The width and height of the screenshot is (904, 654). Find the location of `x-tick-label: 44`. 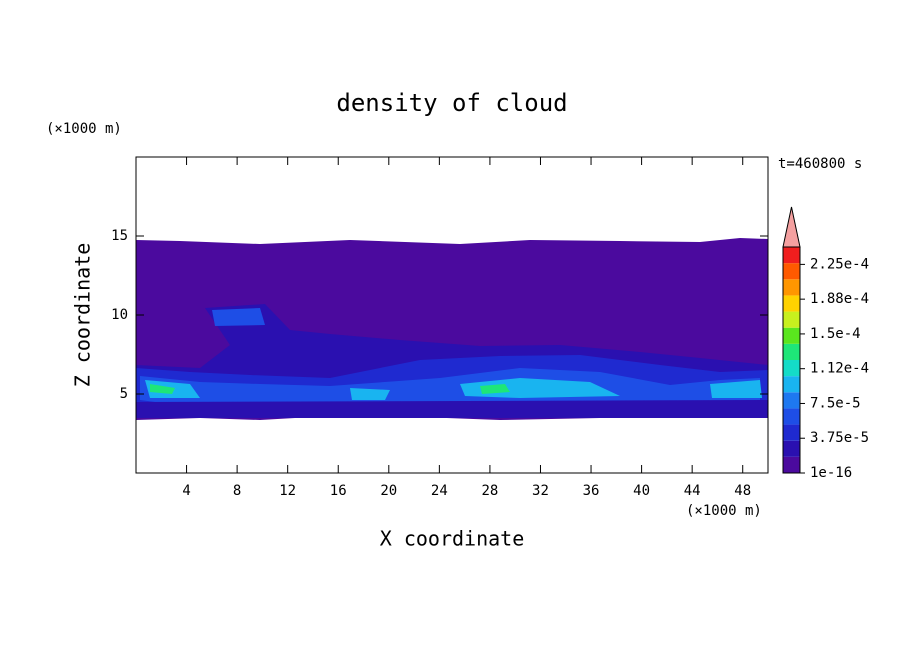

x-tick-label: 44 is located at coordinates (692, 491).